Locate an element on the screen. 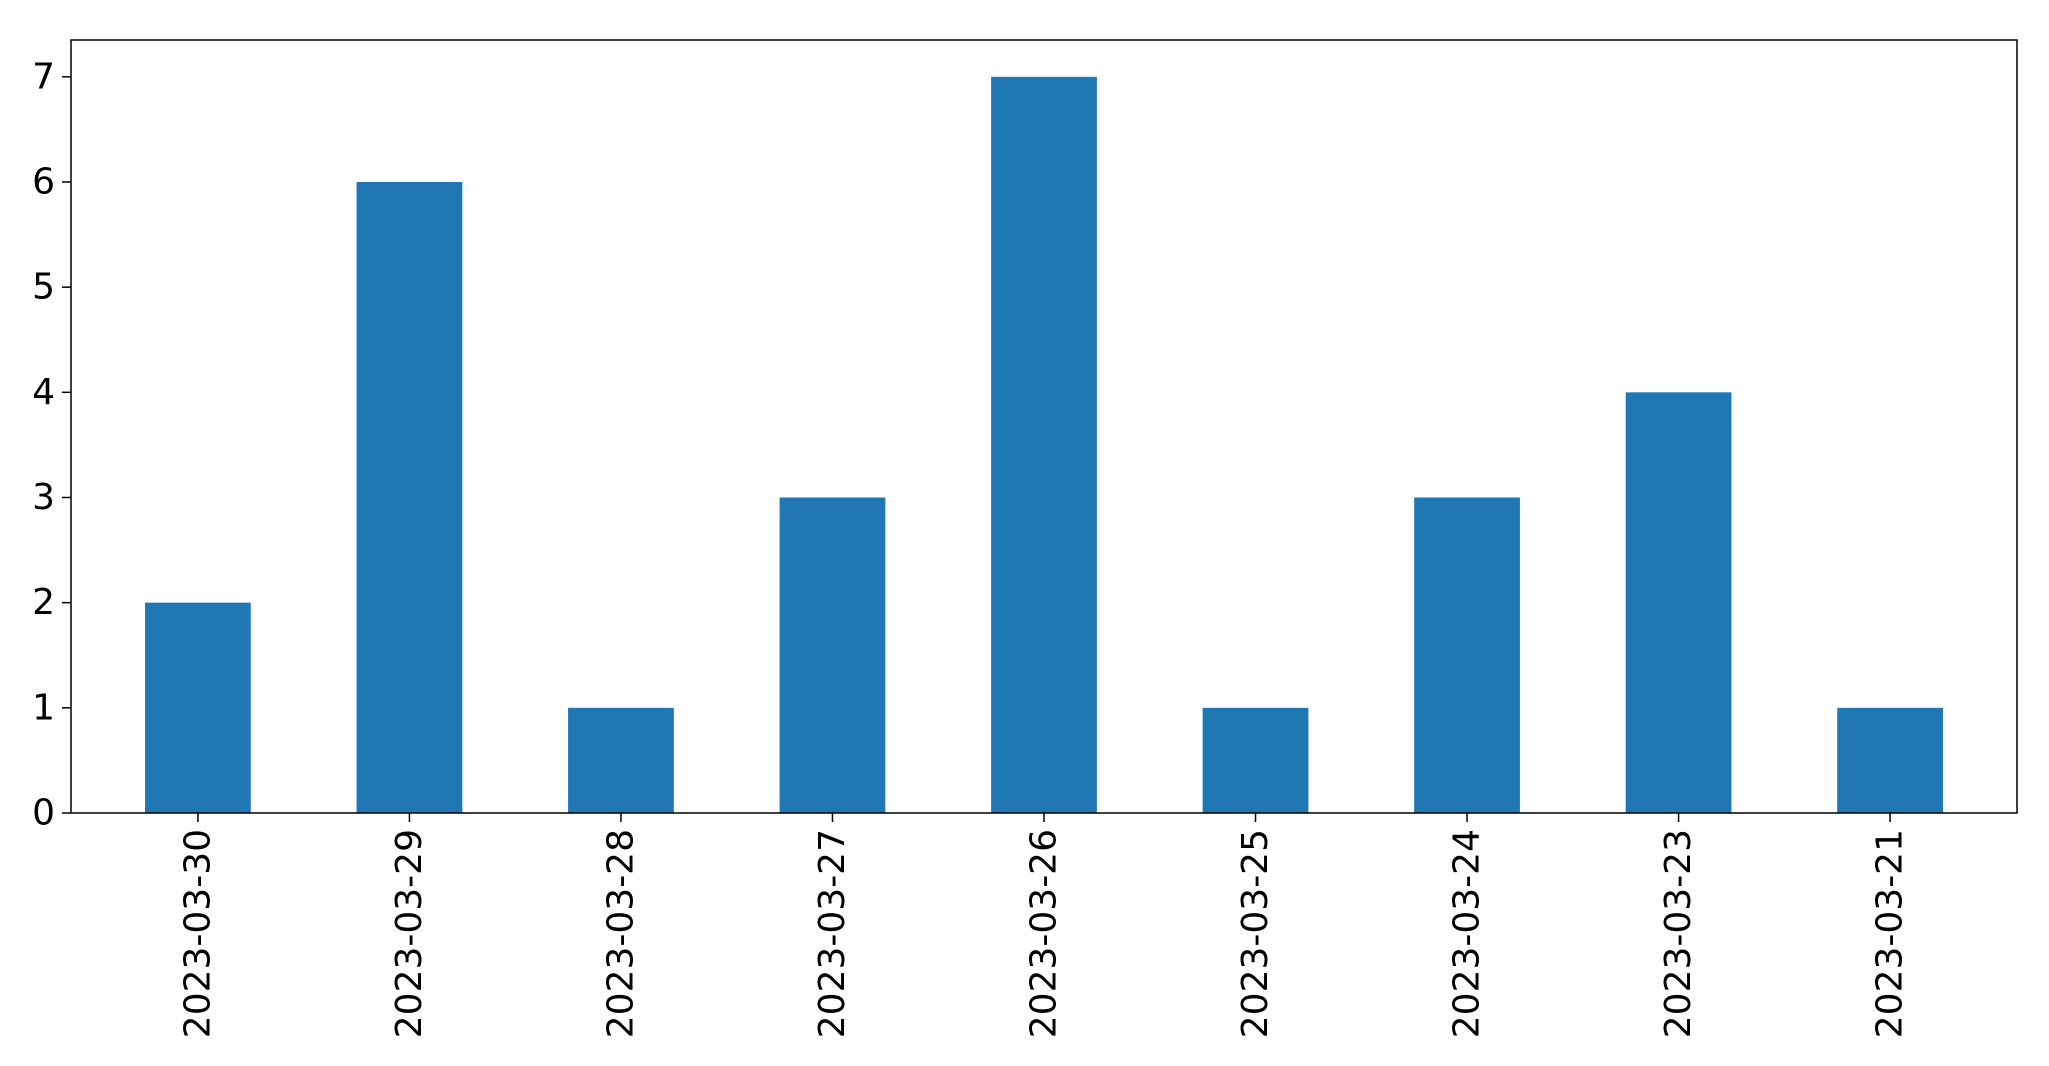 This screenshot has height=1066, width=2049. x-tick-label-7: 2023-03-23 is located at coordinates (1678, 933).